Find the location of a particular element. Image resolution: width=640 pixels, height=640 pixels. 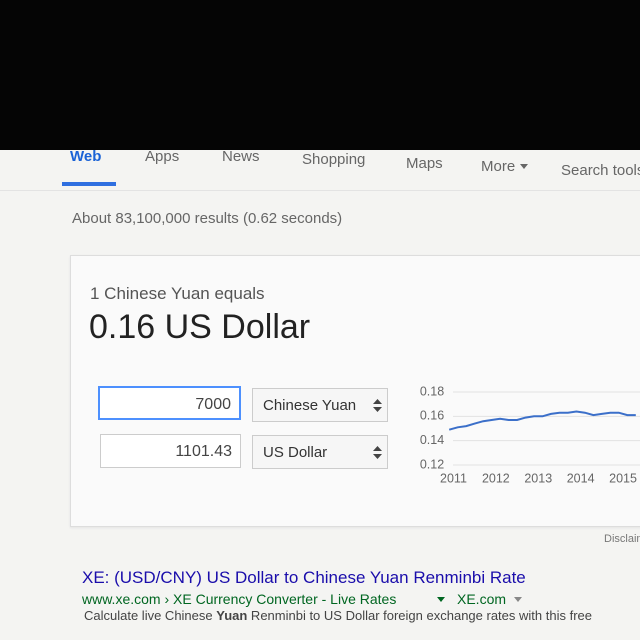

y-tick-label: 0.14 is located at coordinates (432, 440).